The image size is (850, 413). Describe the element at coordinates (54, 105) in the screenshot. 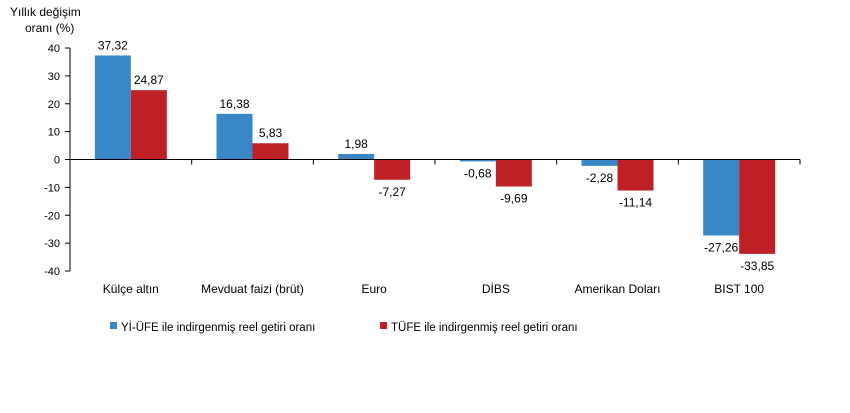

I see `y-tick-label: 20` at that location.